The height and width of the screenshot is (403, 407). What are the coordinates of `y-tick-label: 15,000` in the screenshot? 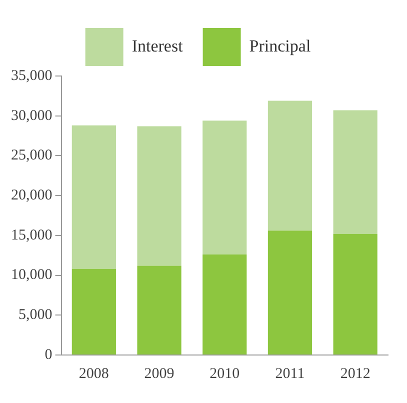 It's located at (31, 235).